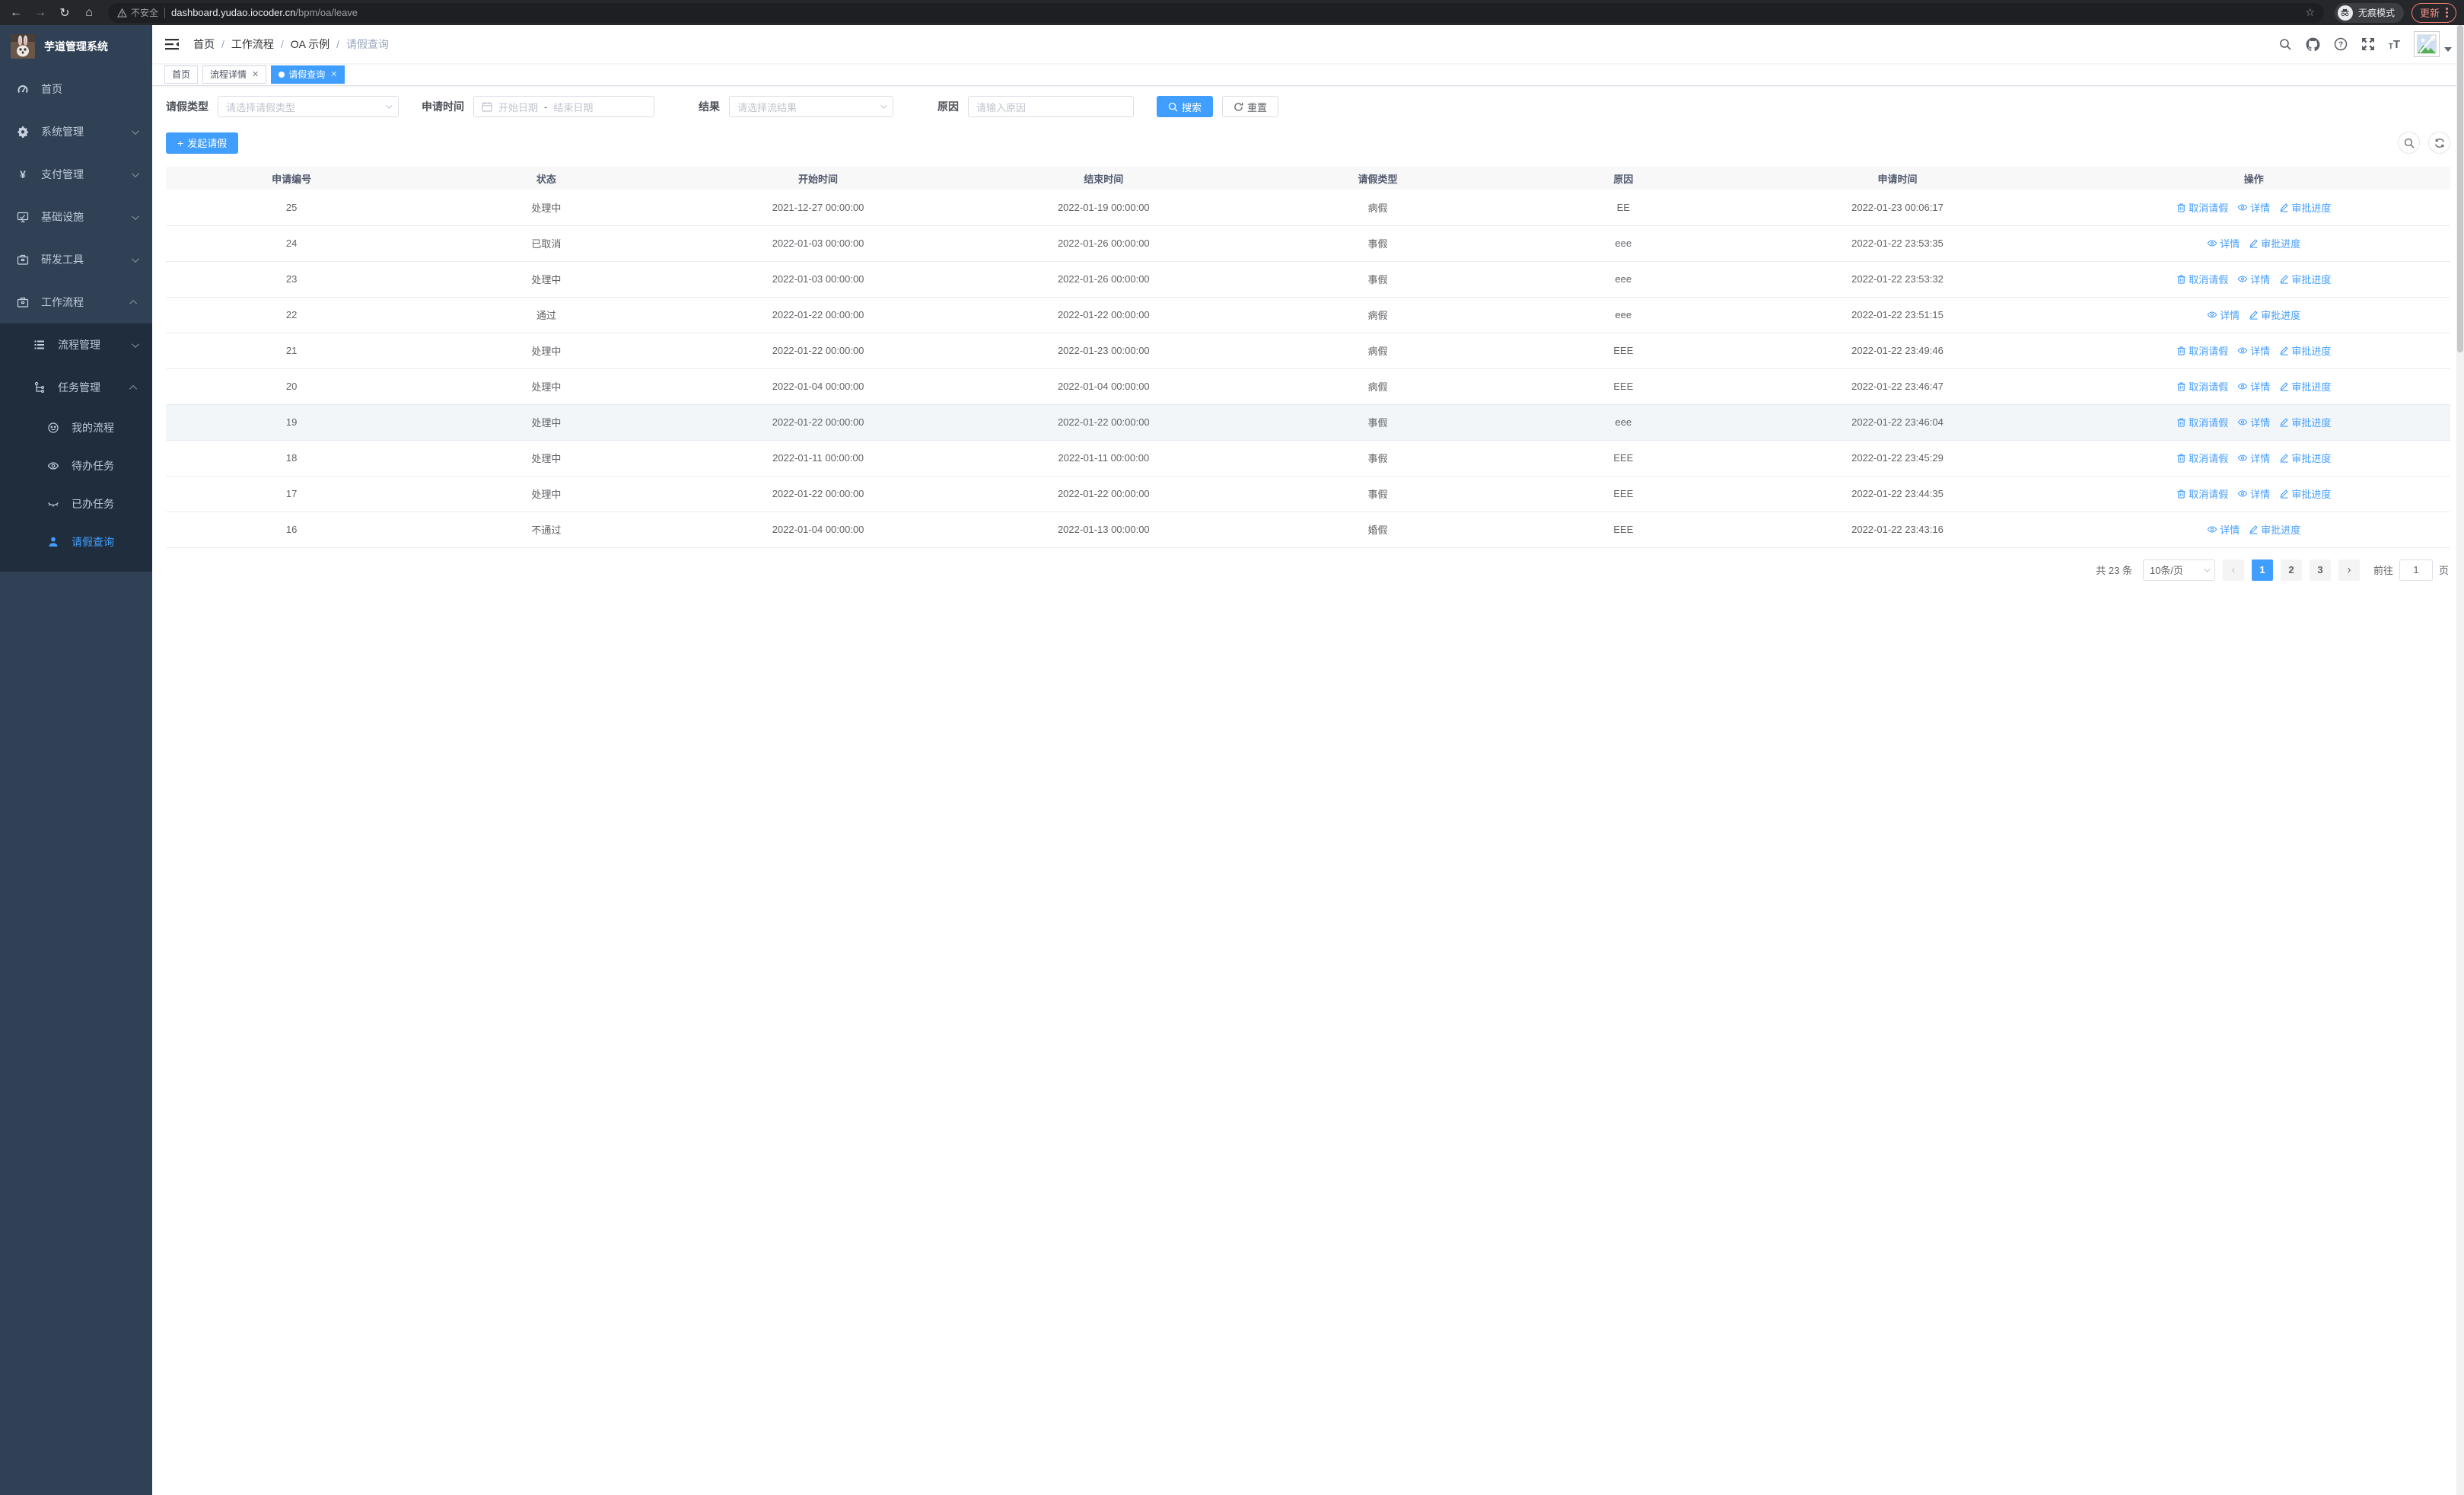 This screenshot has height=1495, width=2464. I want to click on tab-流程详情: 流程详情 ✕, so click(234, 74).